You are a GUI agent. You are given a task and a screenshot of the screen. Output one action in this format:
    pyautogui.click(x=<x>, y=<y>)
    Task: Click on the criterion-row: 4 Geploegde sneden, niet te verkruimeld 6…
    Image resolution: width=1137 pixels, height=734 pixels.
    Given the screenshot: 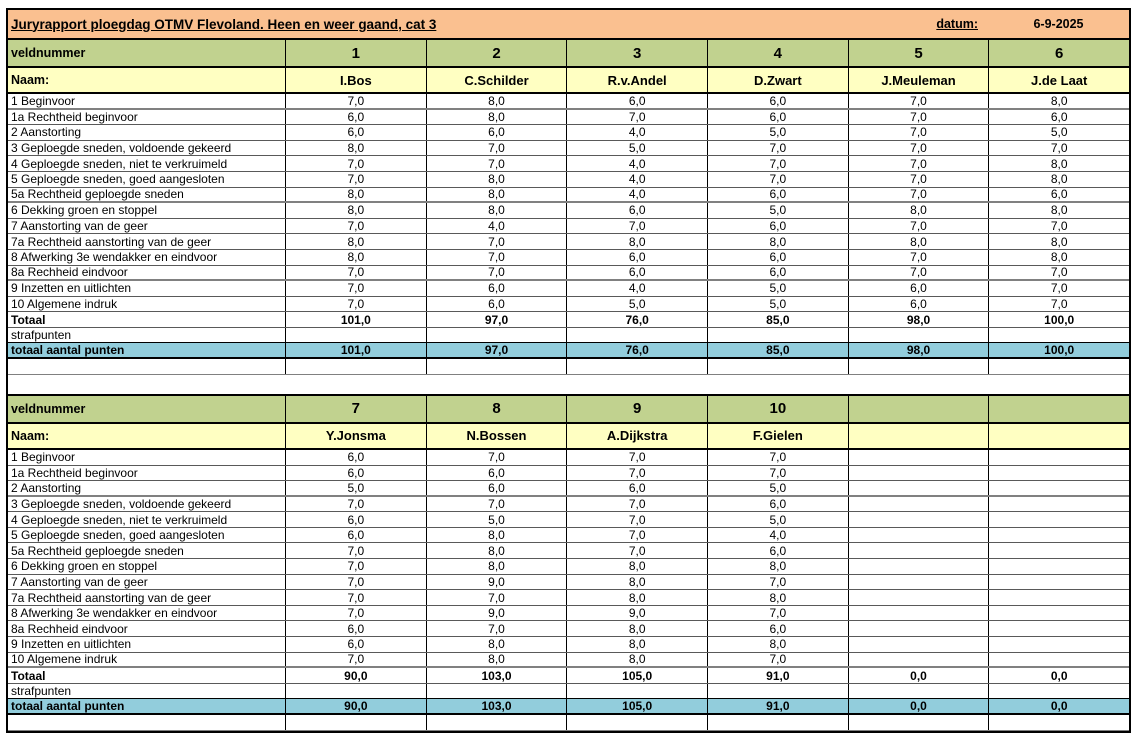 What is the action you would take?
    pyautogui.click(x=568, y=520)
    